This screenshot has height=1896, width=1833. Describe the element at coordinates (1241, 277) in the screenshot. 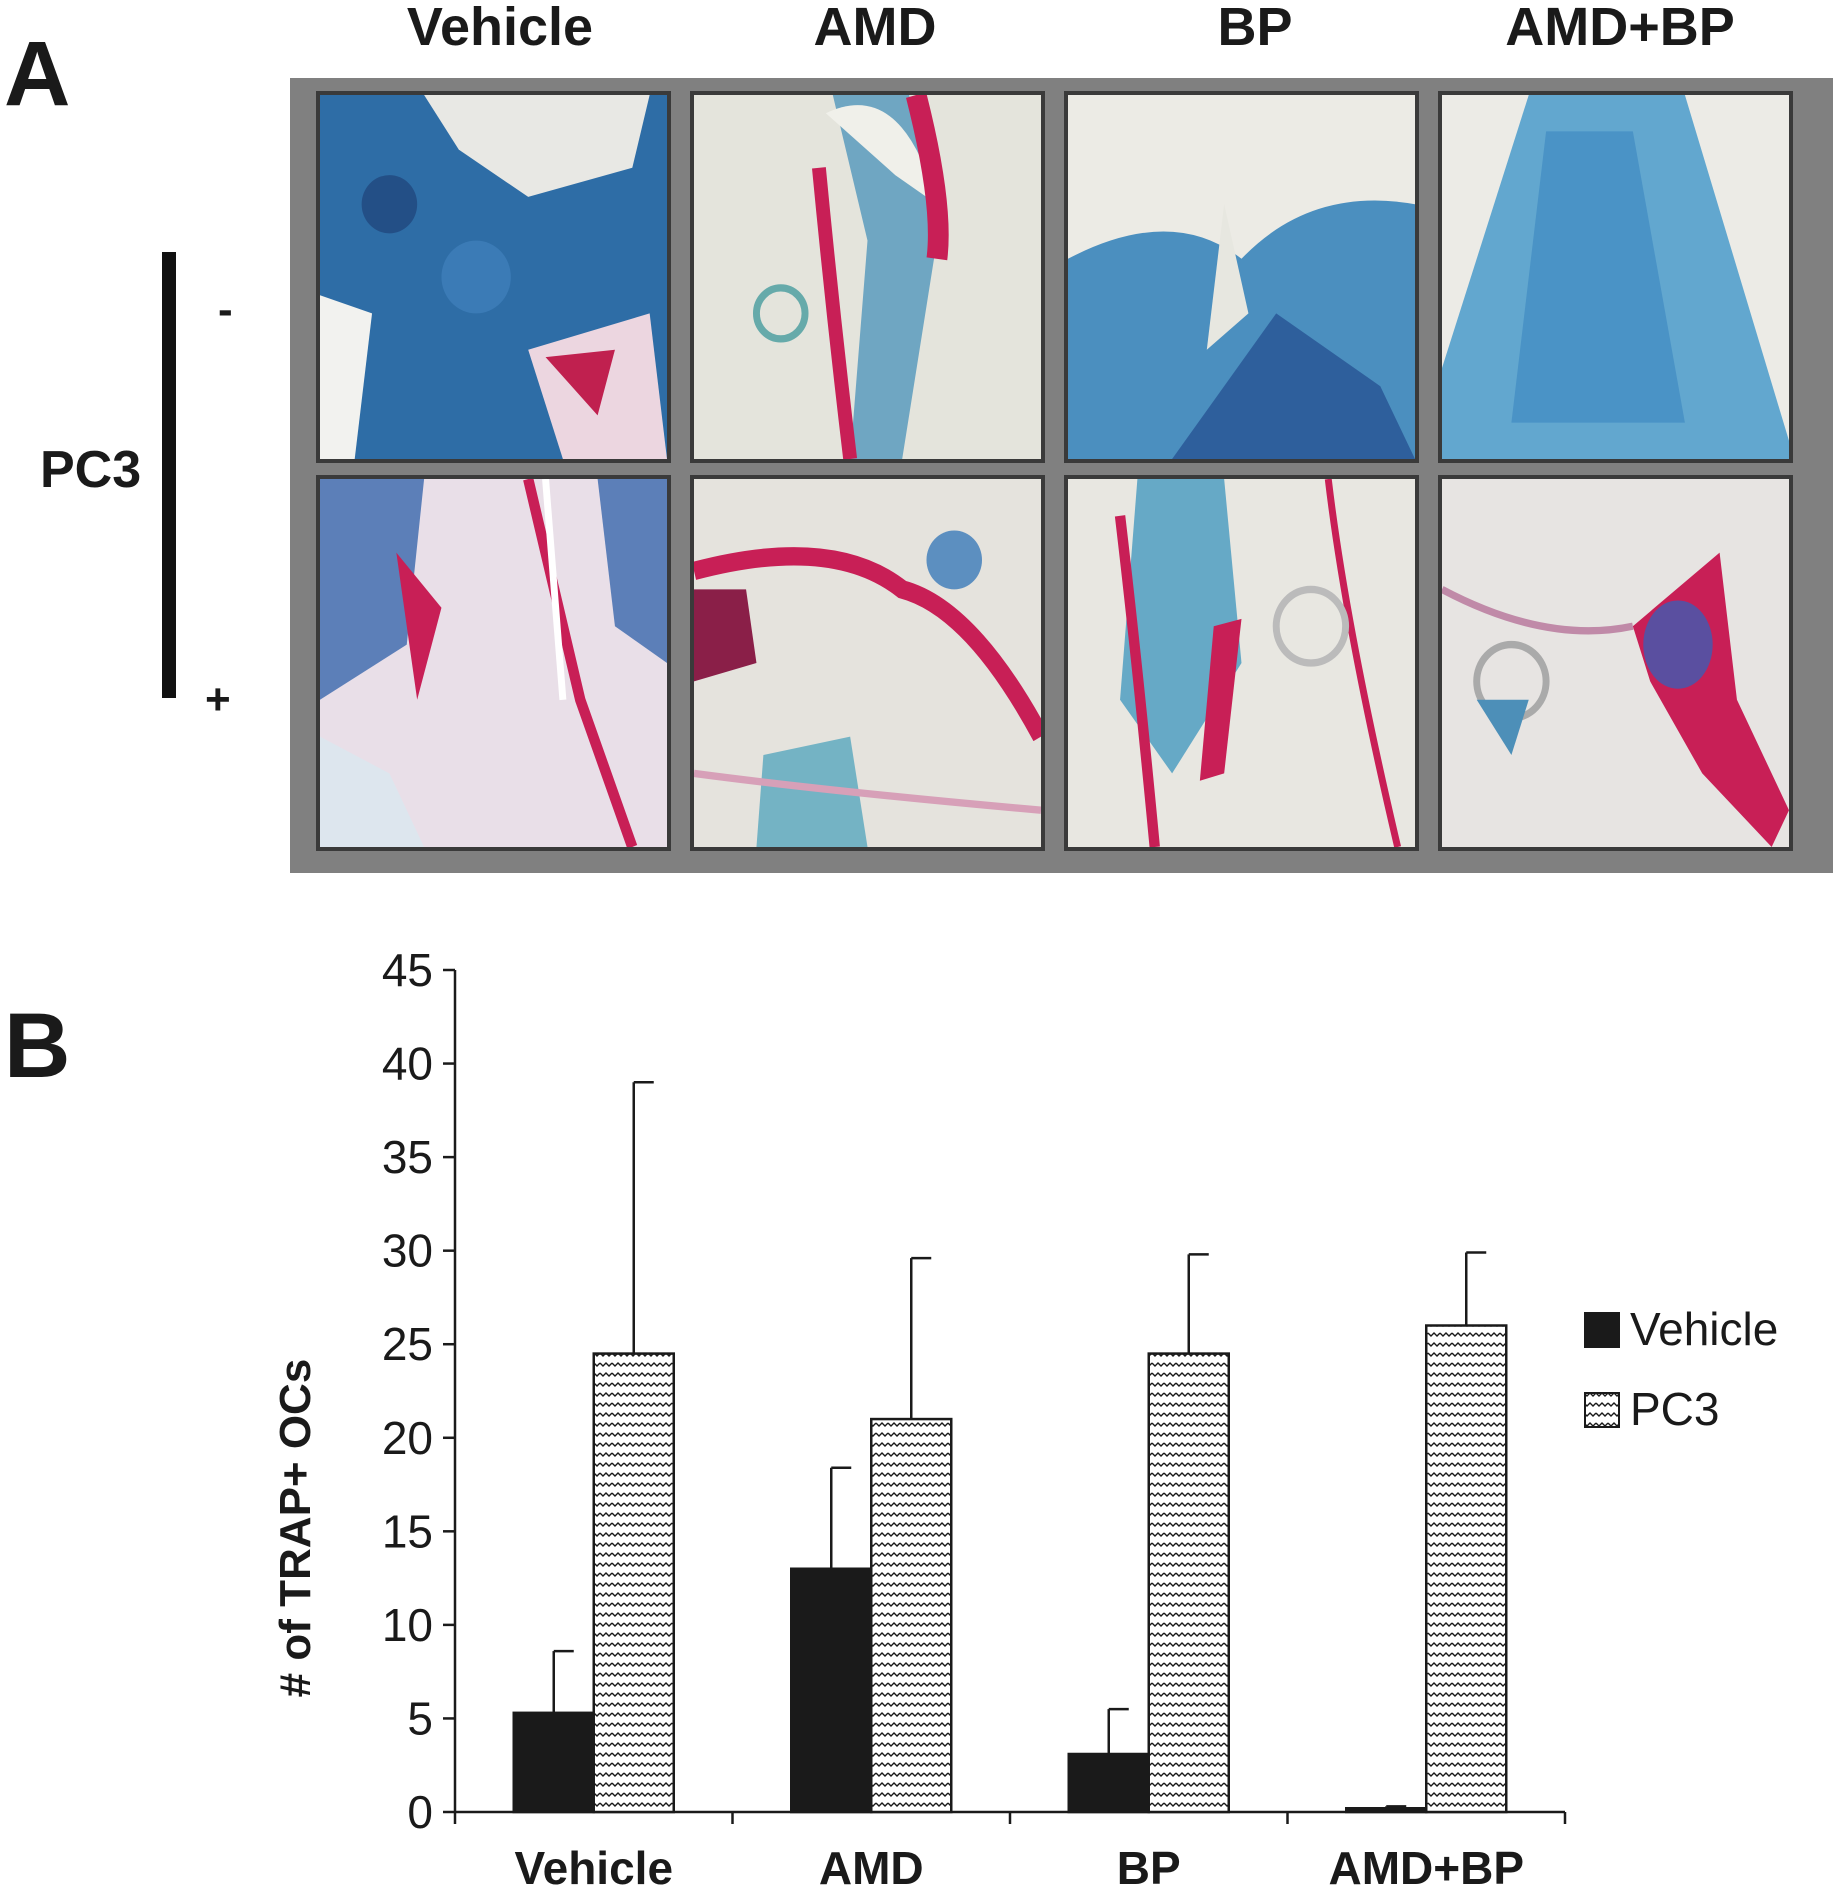

I see `micrograph-bp-minus` at that location.